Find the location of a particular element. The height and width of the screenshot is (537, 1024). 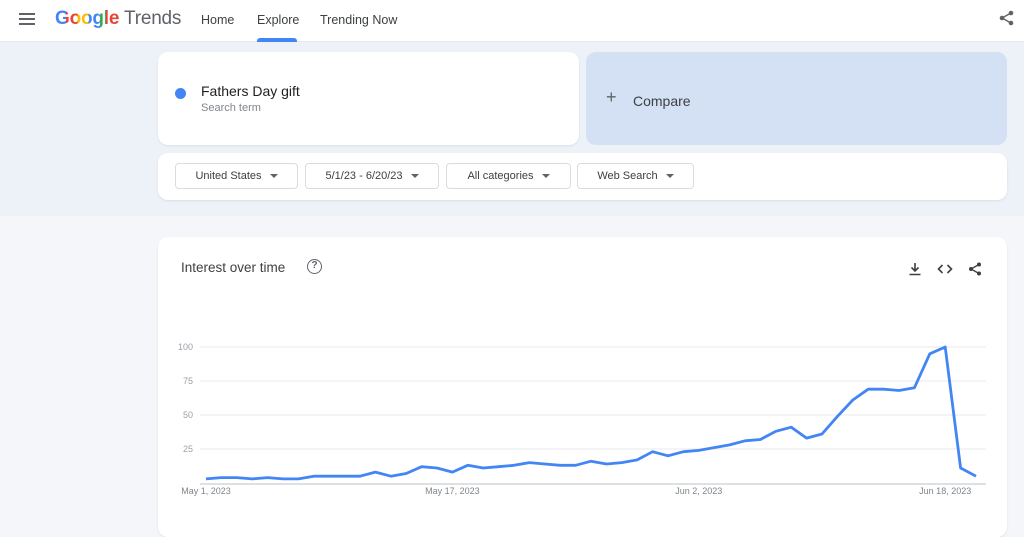

y-tick-label: 100 is located at coordinates (185, 347).